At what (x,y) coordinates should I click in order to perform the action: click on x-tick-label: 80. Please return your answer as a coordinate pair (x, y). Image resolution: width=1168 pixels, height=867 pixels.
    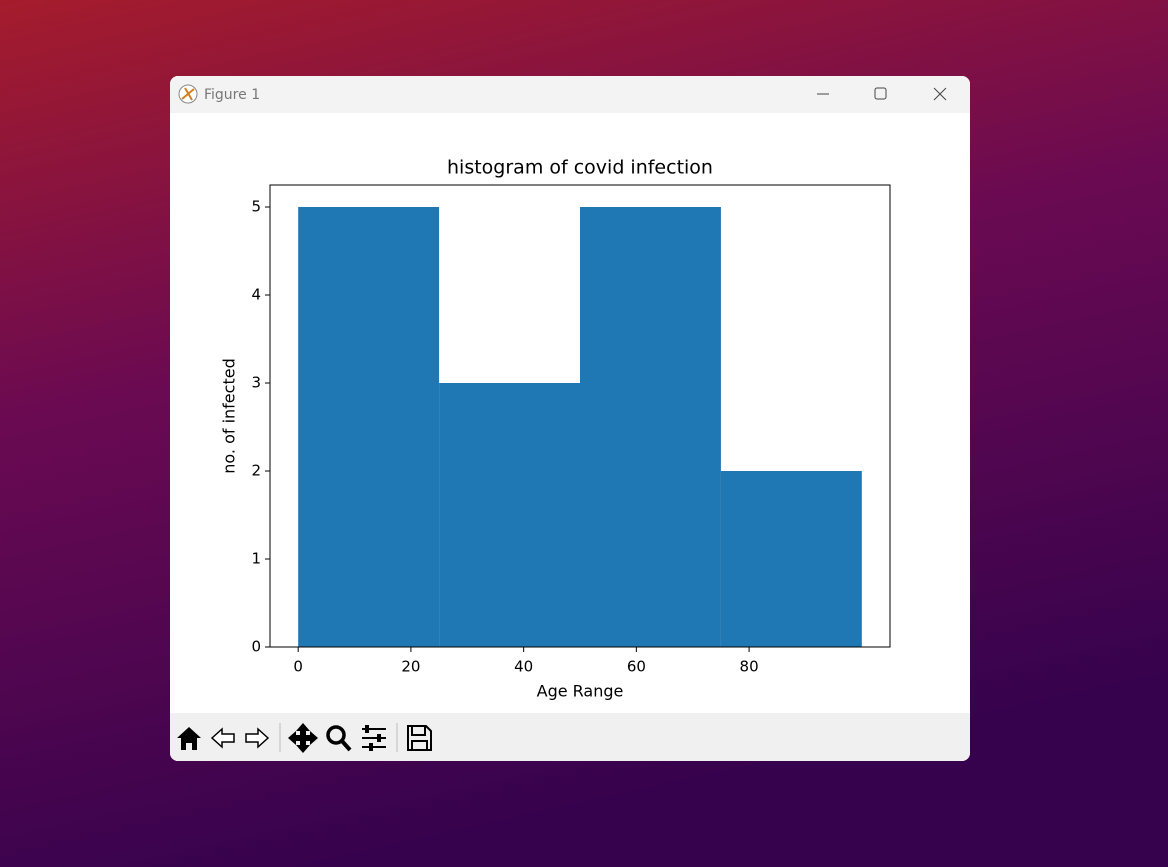
    Looking at the image, I should click on (749, 667).